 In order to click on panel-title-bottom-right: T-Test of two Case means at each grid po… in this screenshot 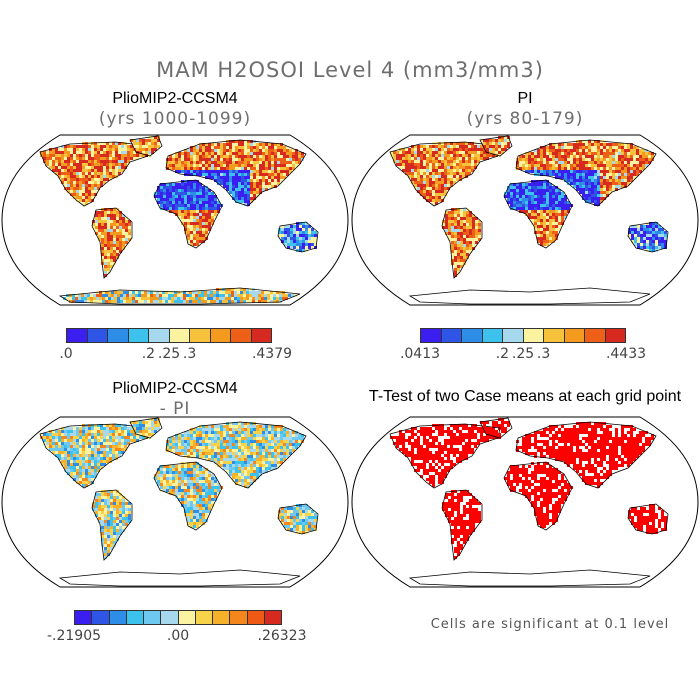, I will do `click(525, 396)`.